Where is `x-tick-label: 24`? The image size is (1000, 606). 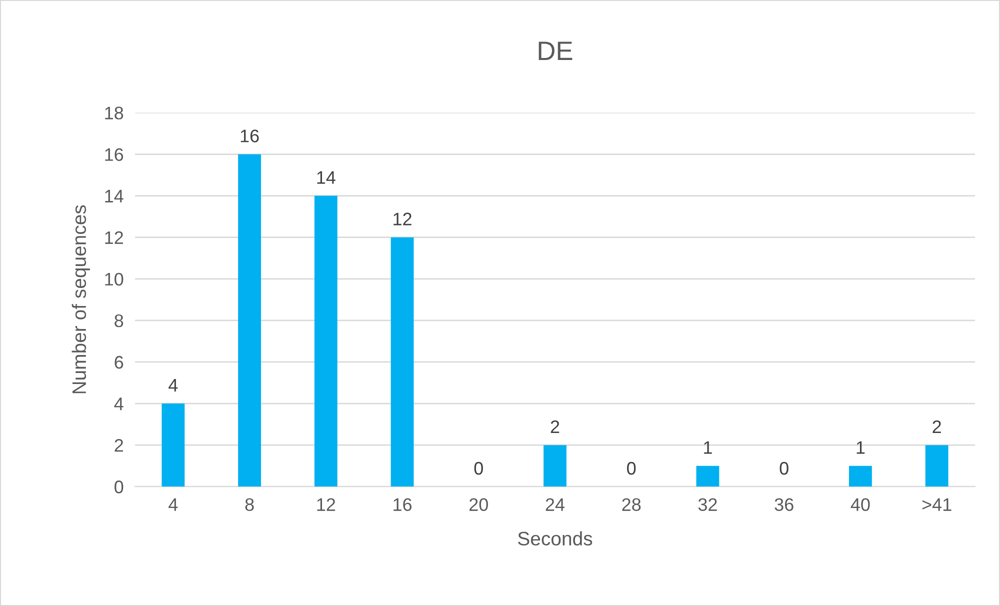 x-tick-label: 24 is located at coordinates (555, 504).